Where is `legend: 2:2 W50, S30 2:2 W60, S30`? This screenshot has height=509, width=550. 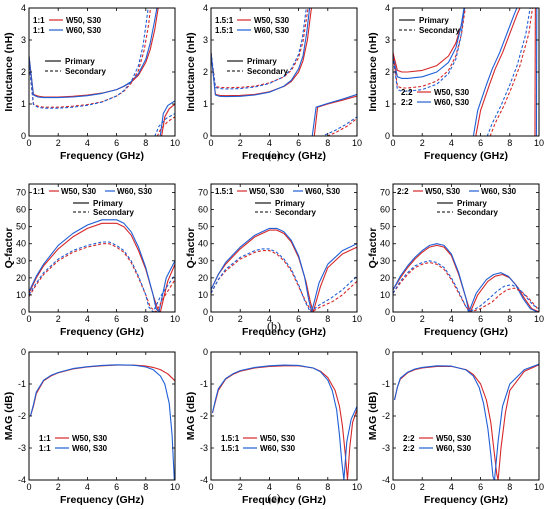
legend: 2:2 W50, S30 2:2 W60, S30 is located at coordinates (437, 443).